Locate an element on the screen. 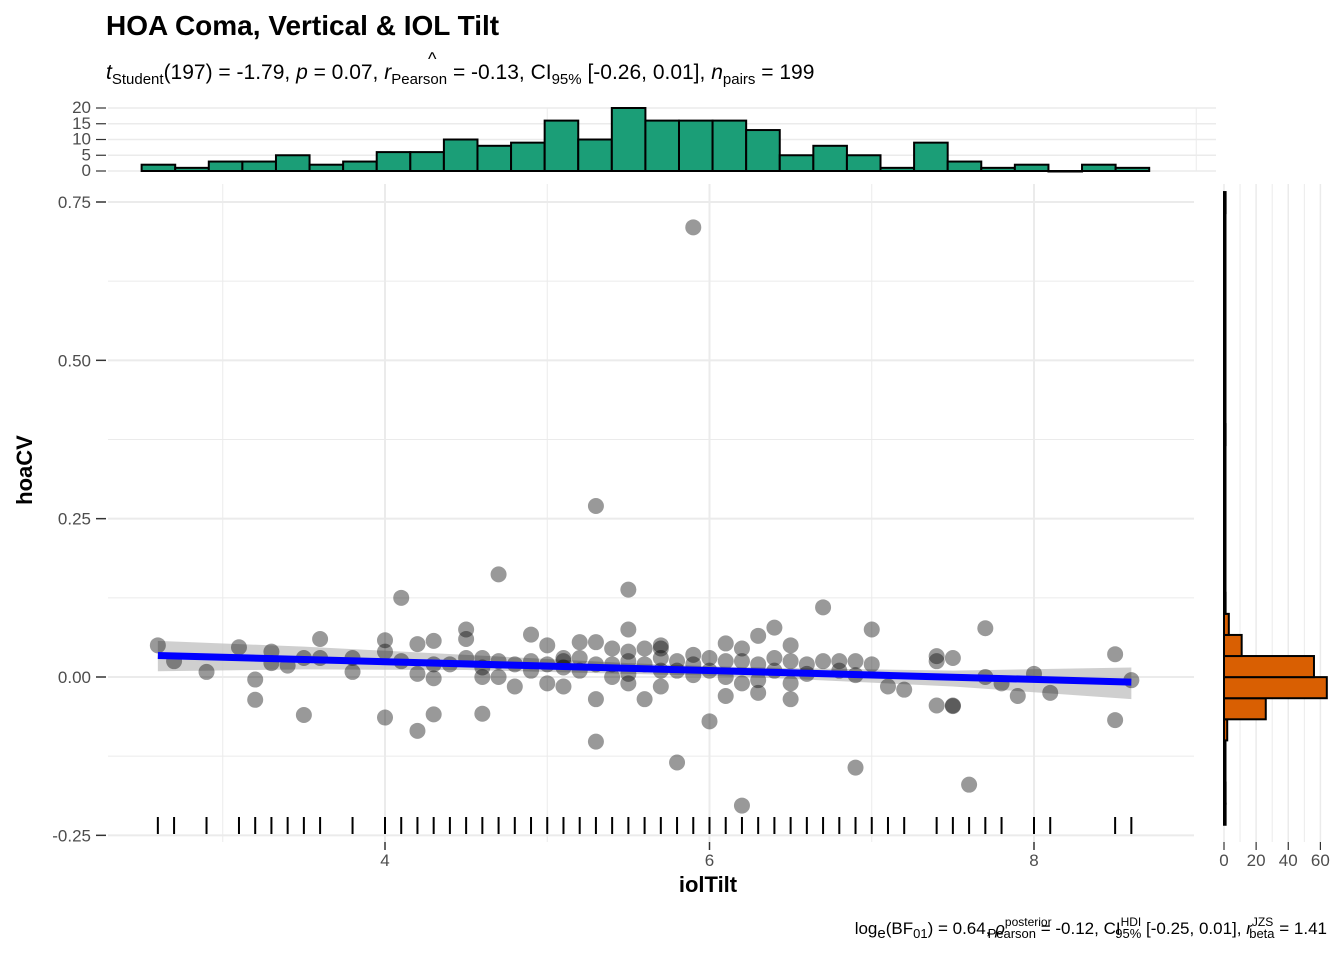 This screenshot has height=960, width=1344. y-tick-label: 0.75 is located at coordinates (74, 202).